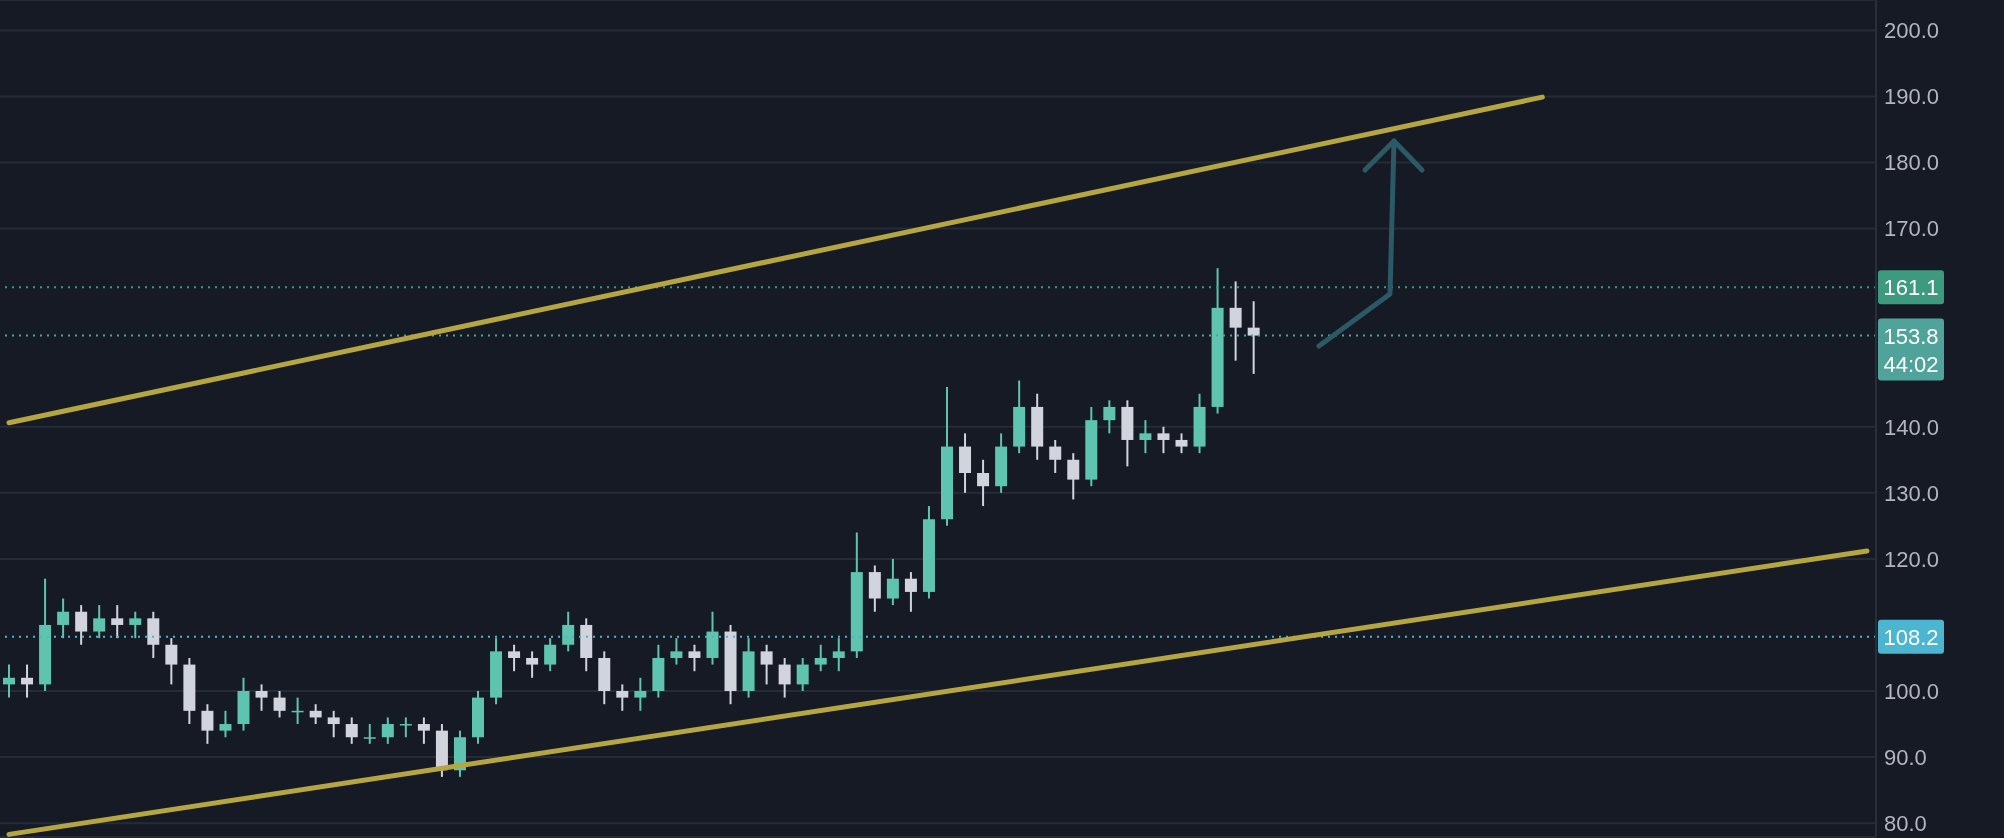  I want to click on y-tick-label: 200.0, so click(1912, 31).